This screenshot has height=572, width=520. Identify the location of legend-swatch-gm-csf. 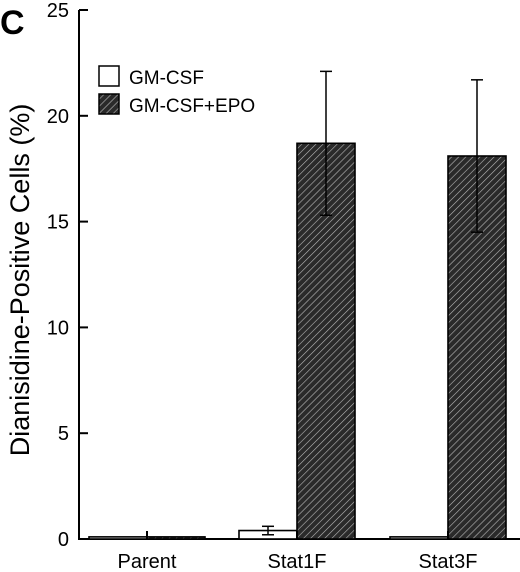
(109, 76).